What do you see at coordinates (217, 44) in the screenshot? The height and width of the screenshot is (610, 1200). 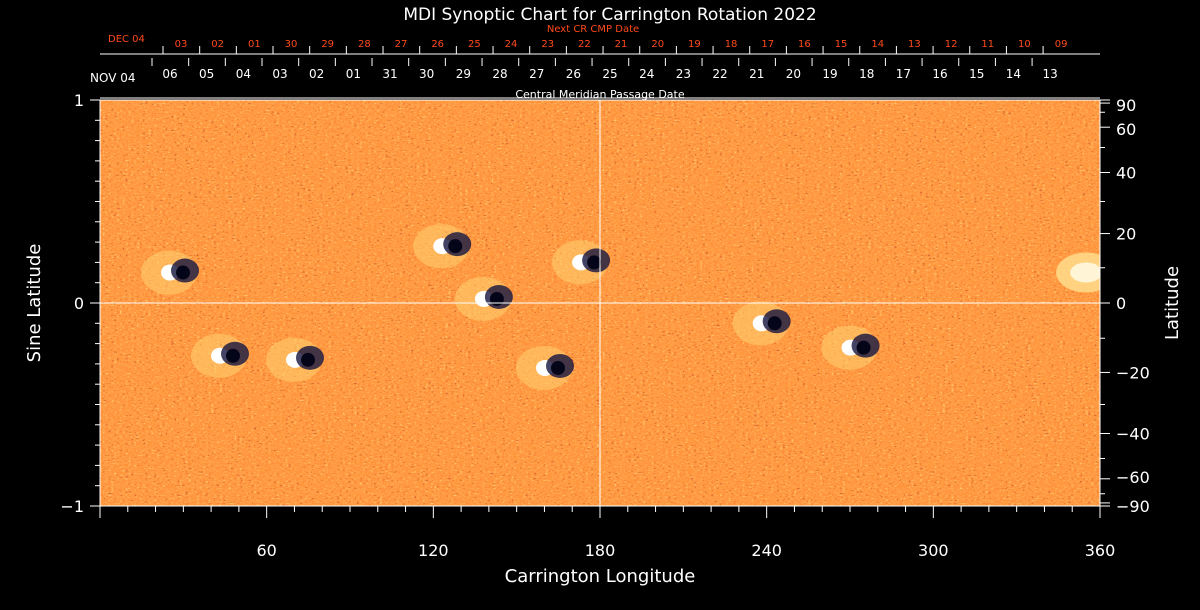 I see `next-cmp-day-label: 02` at bounding box center [217, 44].